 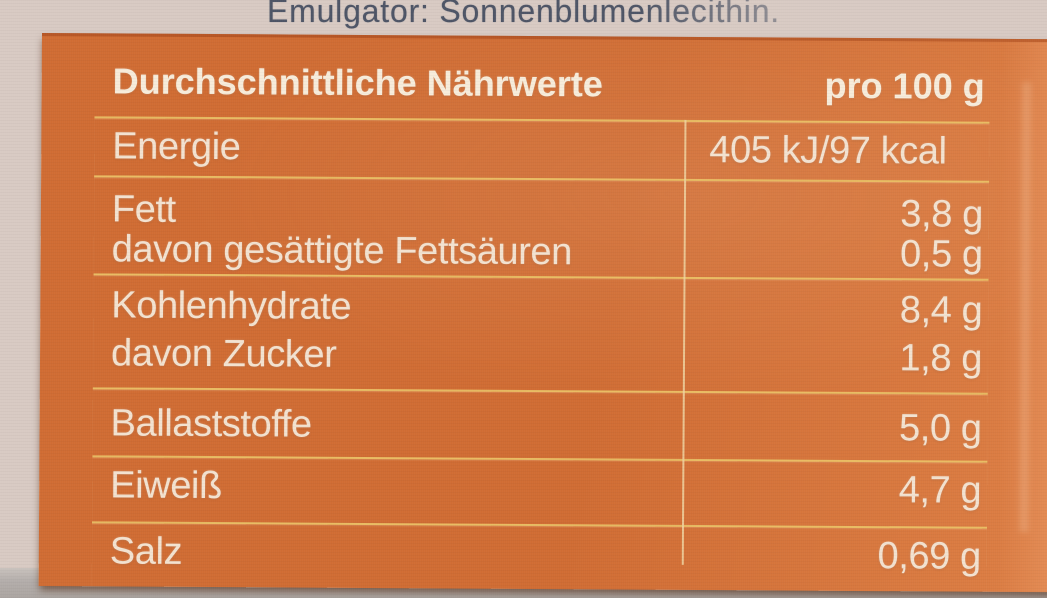 I want to click on nutrient-label: Salz, so click(x=146, y=551).